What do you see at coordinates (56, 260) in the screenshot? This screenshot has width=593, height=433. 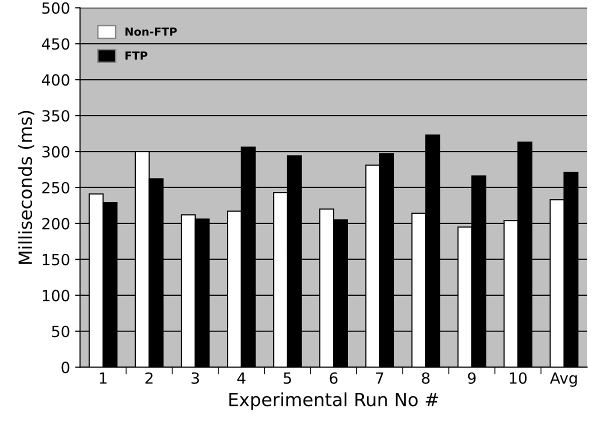 I see `y-tick-label: 150` at bounding box center [56, 260].